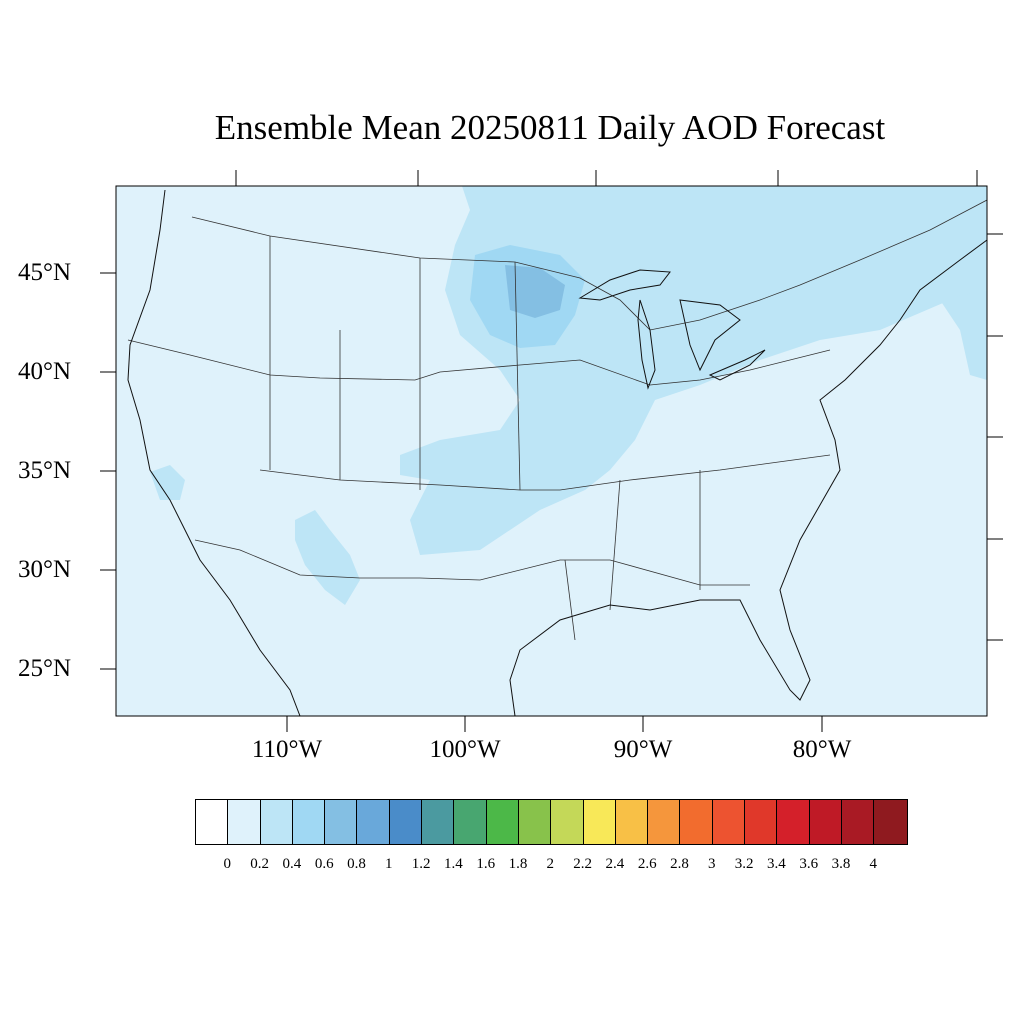 The width and height of the screenshot is (1024, 1024). Describe the element at coordinates (45, 668) in the screenshot. I see `lat-label-25: 25°N` at that location.